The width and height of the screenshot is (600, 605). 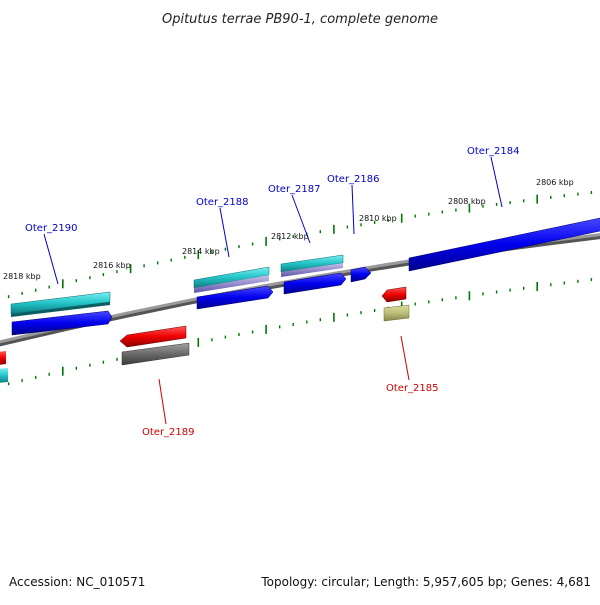 I want to click on gene-label-oter-2189: Oter_2189, so click(x=168, y=432).